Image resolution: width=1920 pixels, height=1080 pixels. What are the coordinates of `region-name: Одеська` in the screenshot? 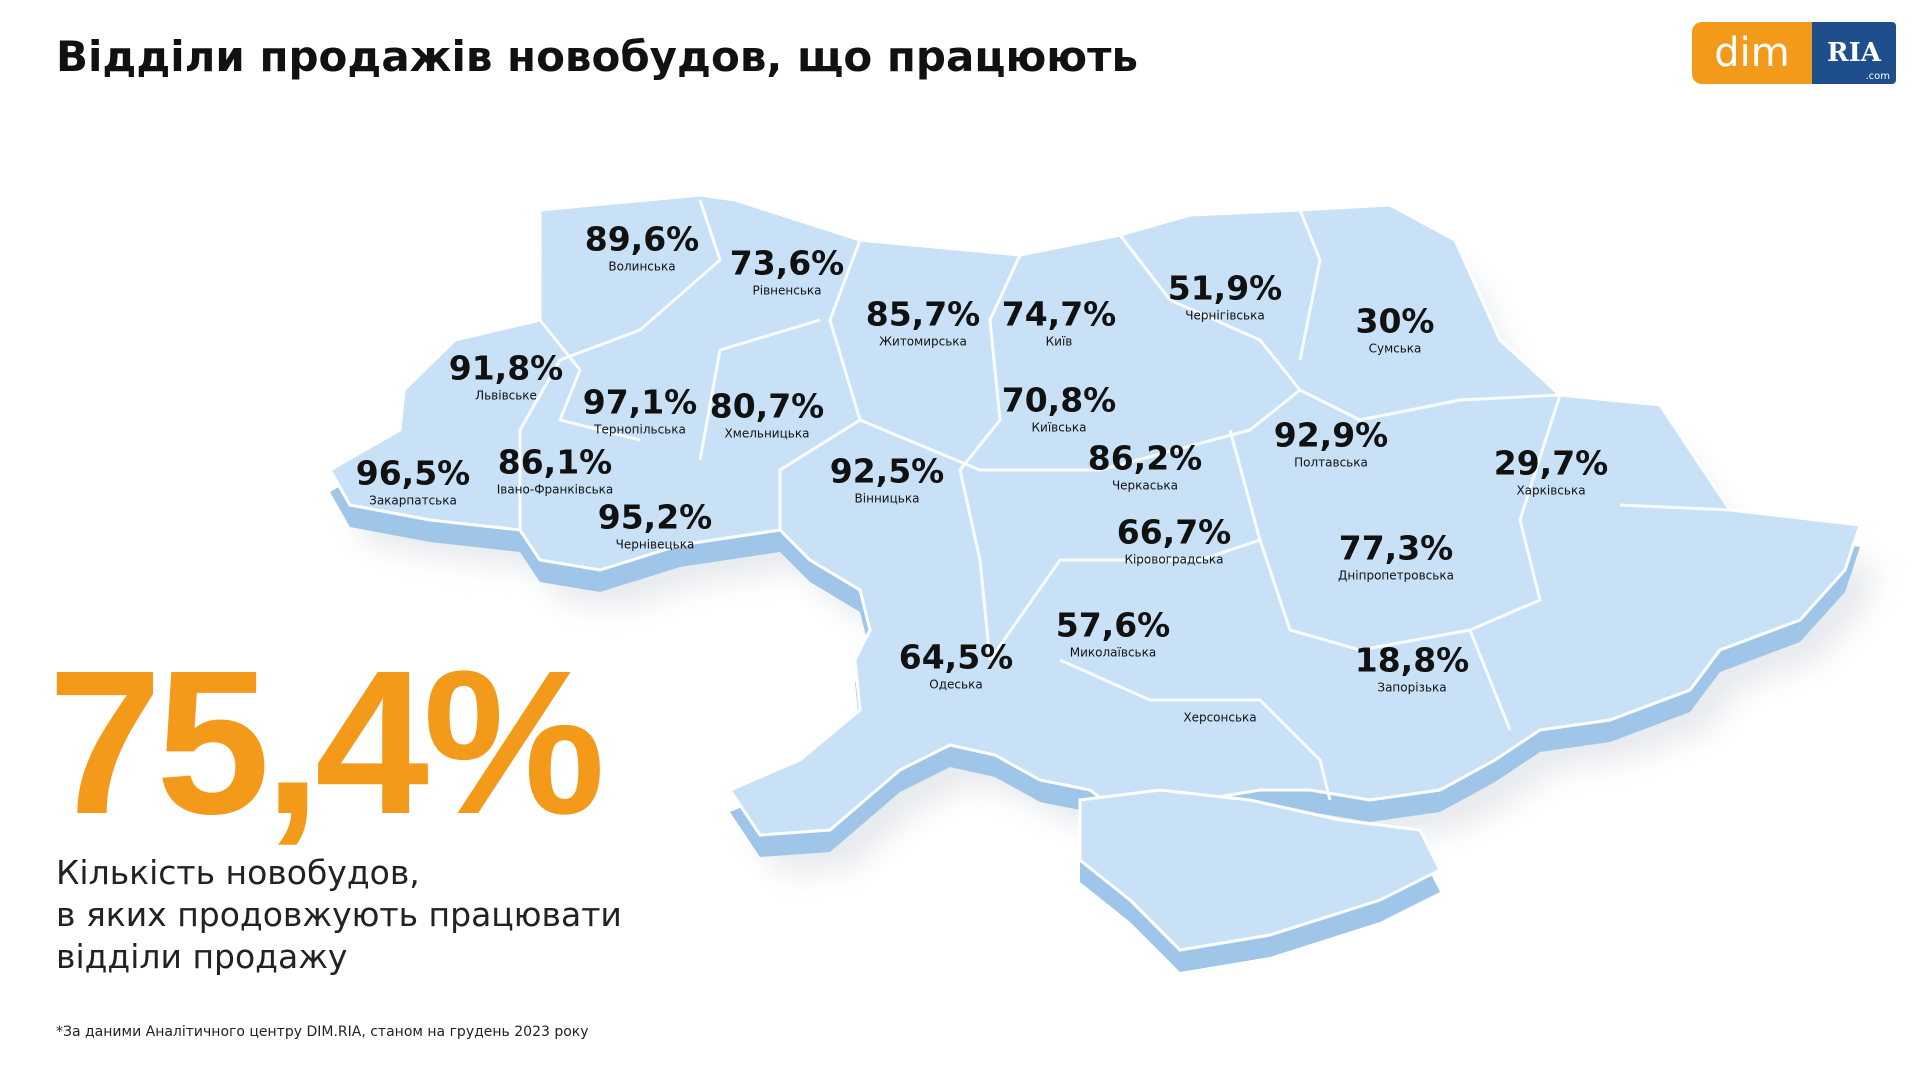 It's located at (955, 685).